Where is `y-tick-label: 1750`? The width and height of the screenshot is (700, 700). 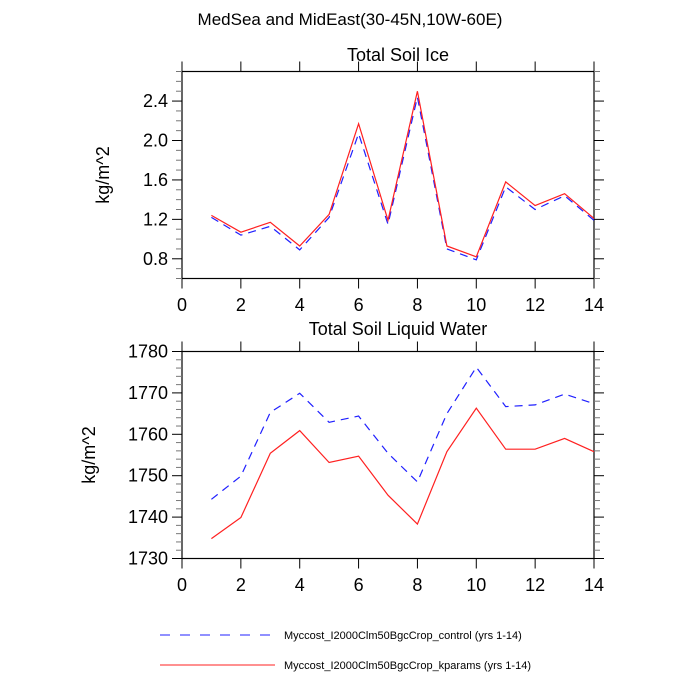
y-tick-label: 1750 is located at coordinates (148, 476).